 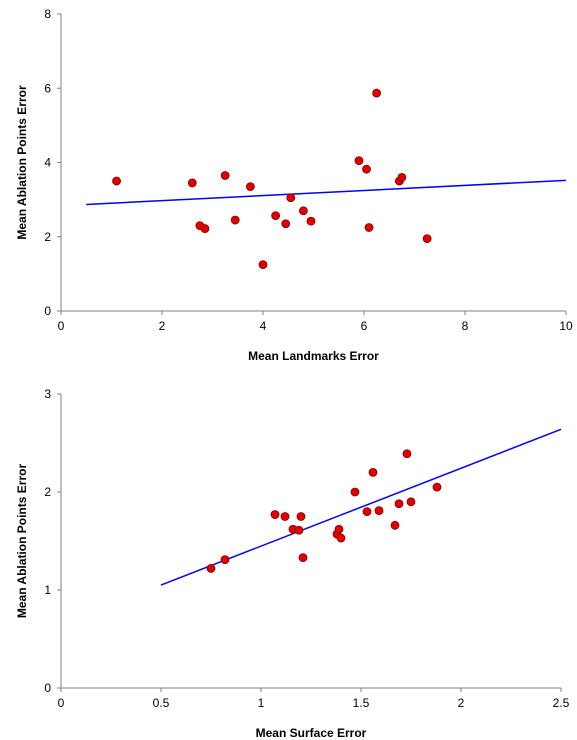 What do you see at coordinates (47, 394) in the screenshot?
I see `y-tick-label: 3` at bounding box center [47, 394].